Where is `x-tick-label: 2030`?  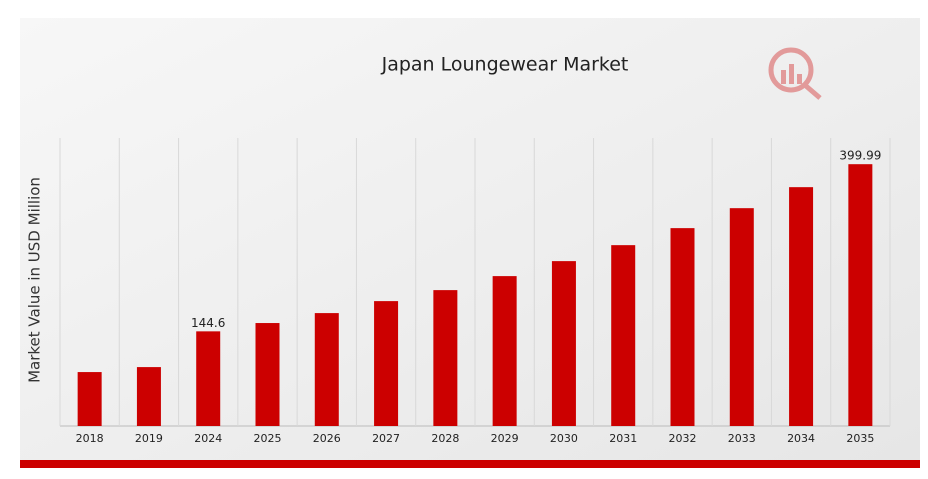 x-tick-label: 2030 is located at coordinates (564, 438).